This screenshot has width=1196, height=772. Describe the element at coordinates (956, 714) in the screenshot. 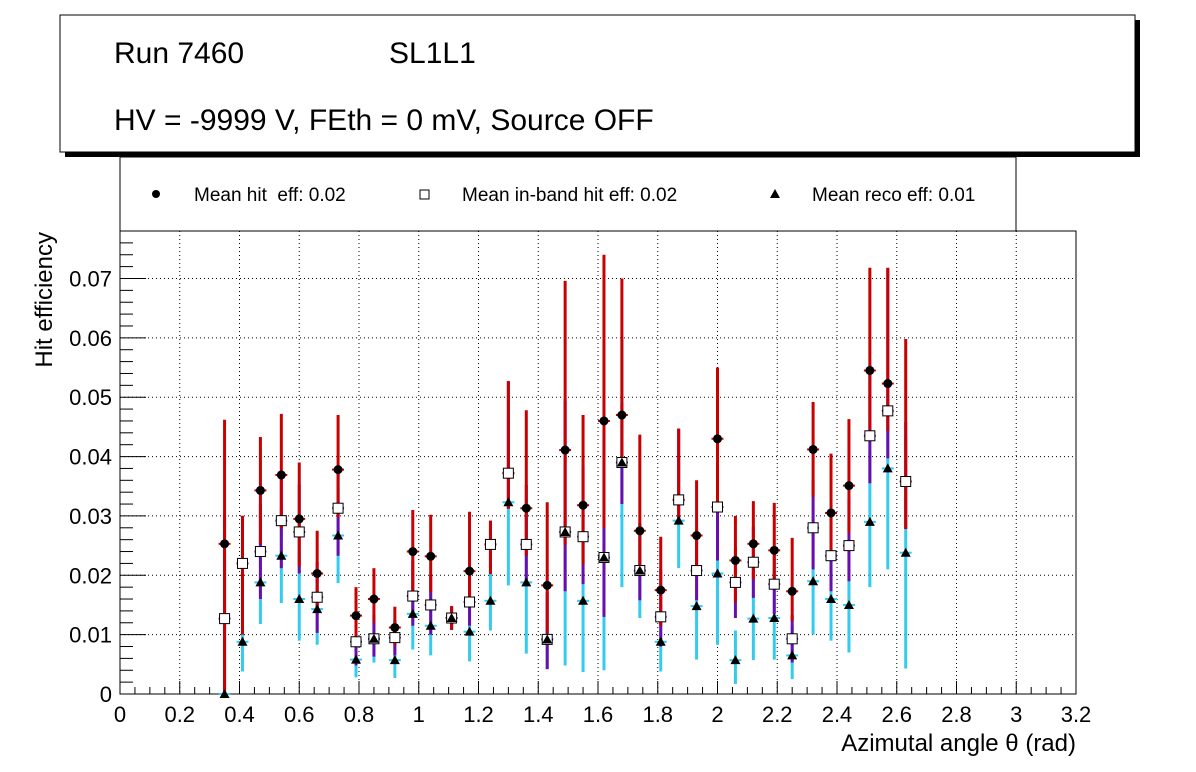

I see `x-tick-label: 2.8` at that location.